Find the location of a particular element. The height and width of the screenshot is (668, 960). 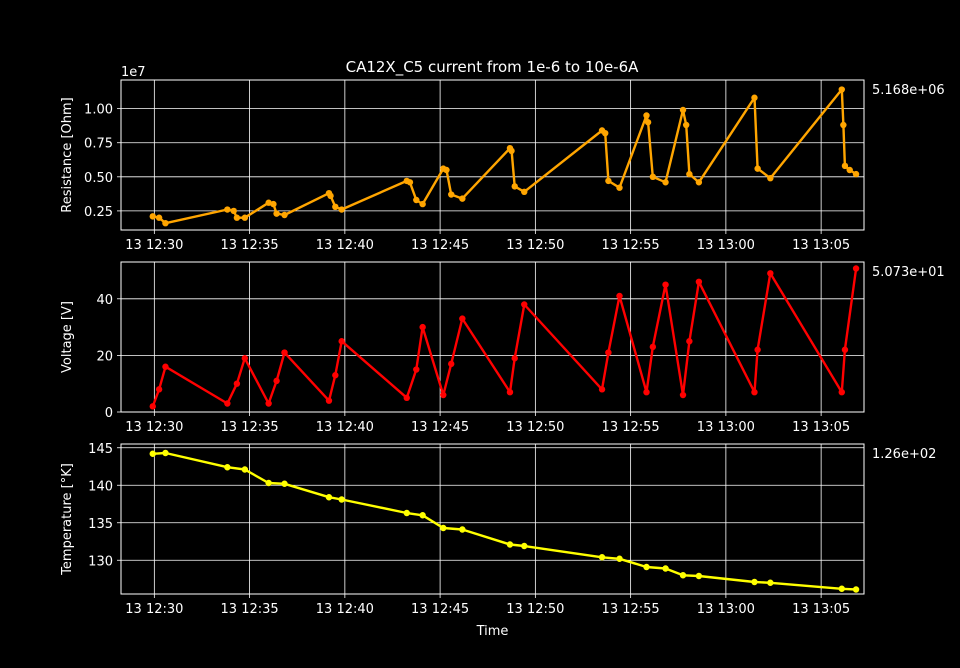

chart-title: CA12X_C5 current from 1e-6 to 10e-6A is located at coordinates (493, 67).